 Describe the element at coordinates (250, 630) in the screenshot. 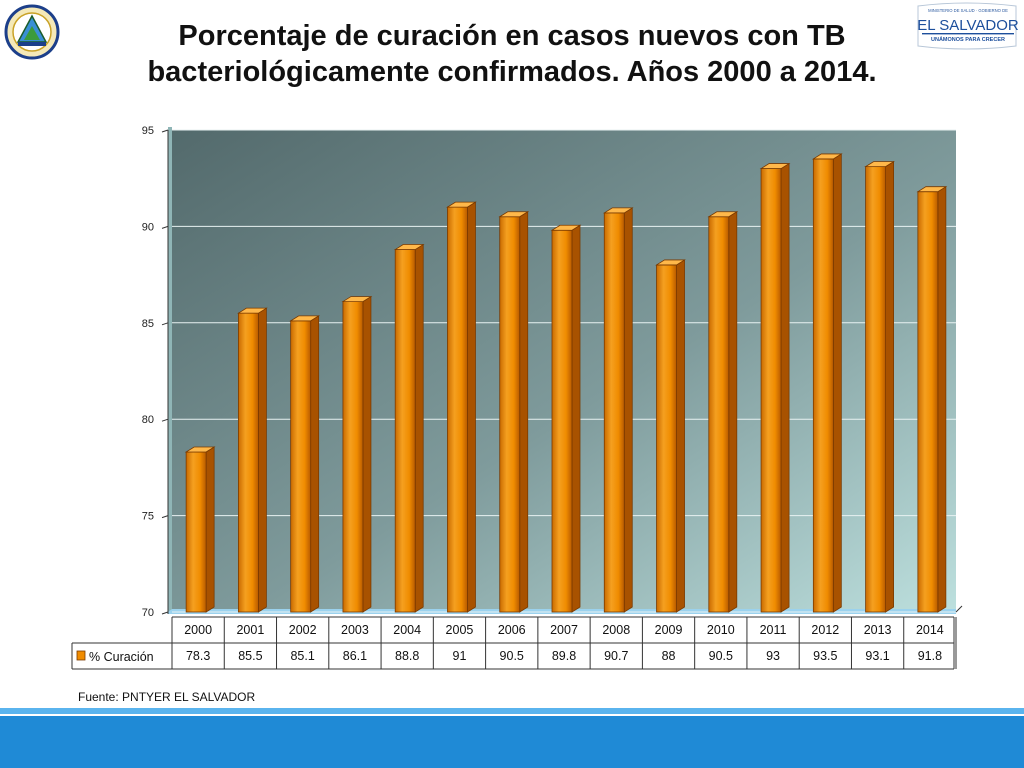

I see `x-tick-label: 2001` at that location.